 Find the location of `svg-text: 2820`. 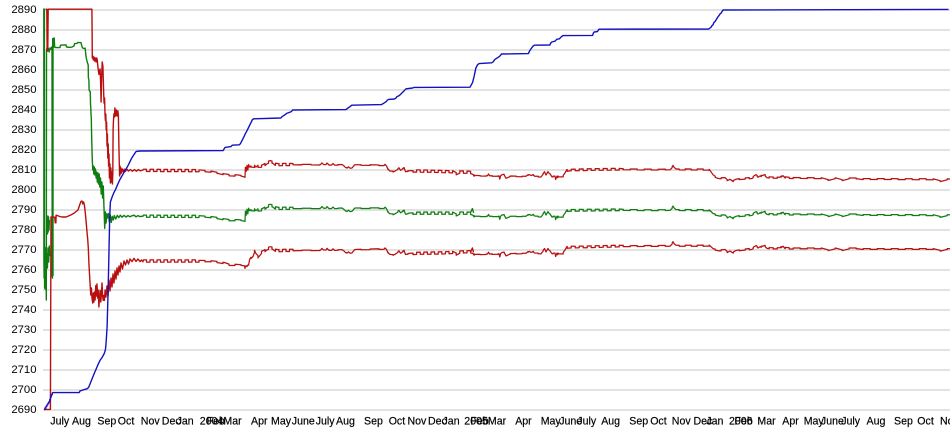

svg-text: 2820 is located at coordinates (23, 150).